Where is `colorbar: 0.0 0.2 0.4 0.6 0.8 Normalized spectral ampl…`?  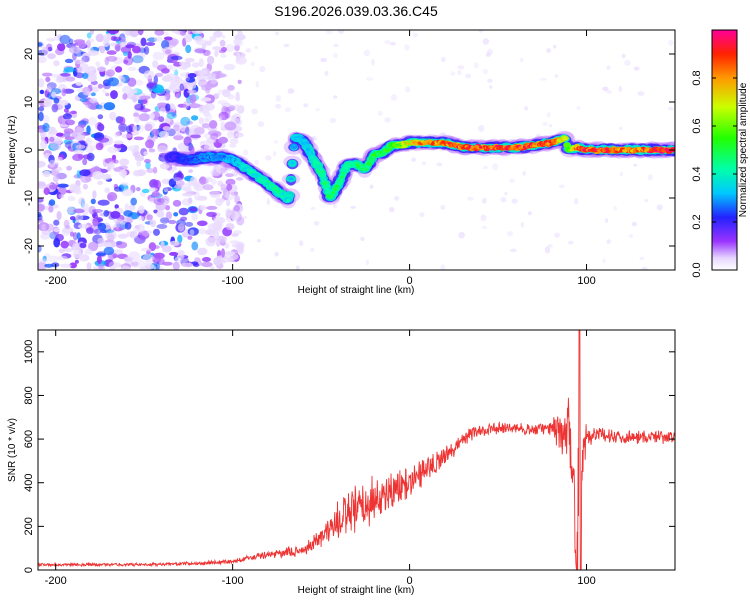 colorbar: 0.0 0.2 0.4 0.6 0.8 Normalized spectral ampl… is located at coordinates (720, 153).